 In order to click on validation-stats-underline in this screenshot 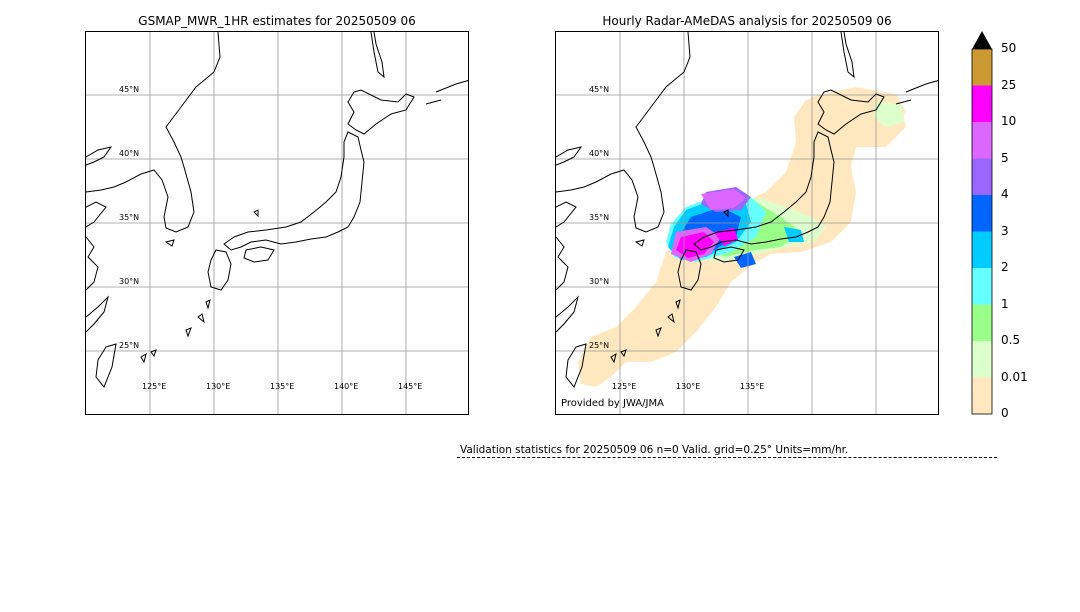, I will do `click(727, 457)`.